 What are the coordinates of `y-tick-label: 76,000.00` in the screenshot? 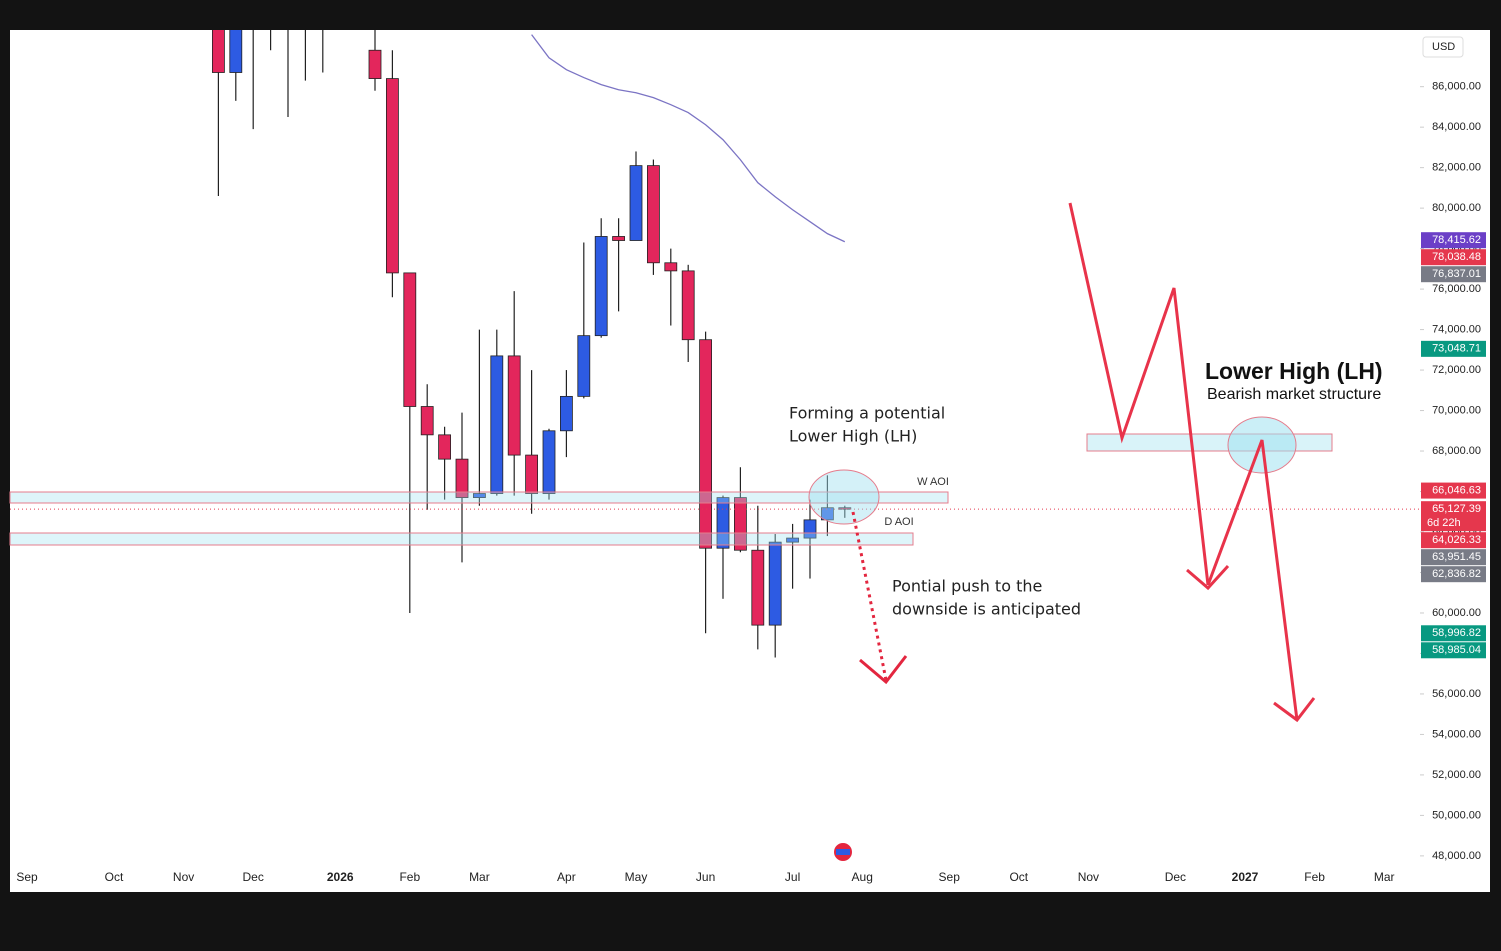 It's located at (1456, 289).